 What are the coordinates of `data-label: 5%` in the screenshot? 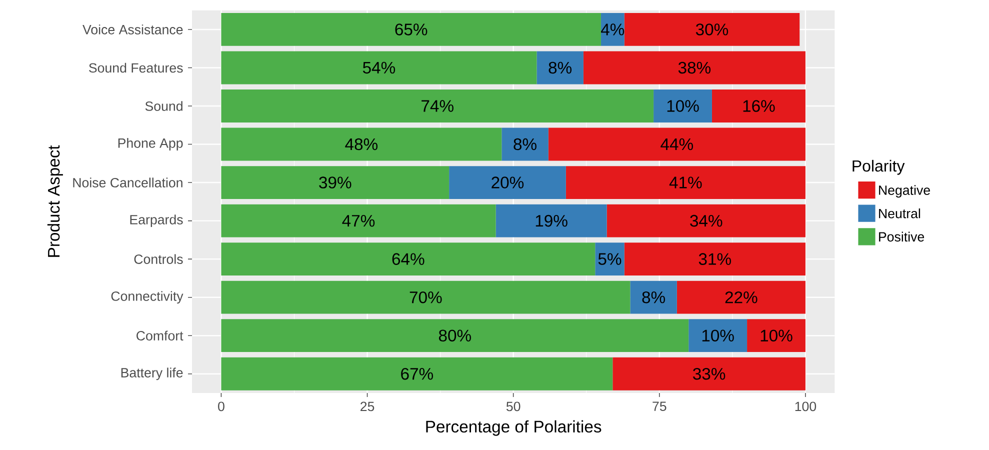 It's located at (610, 259).